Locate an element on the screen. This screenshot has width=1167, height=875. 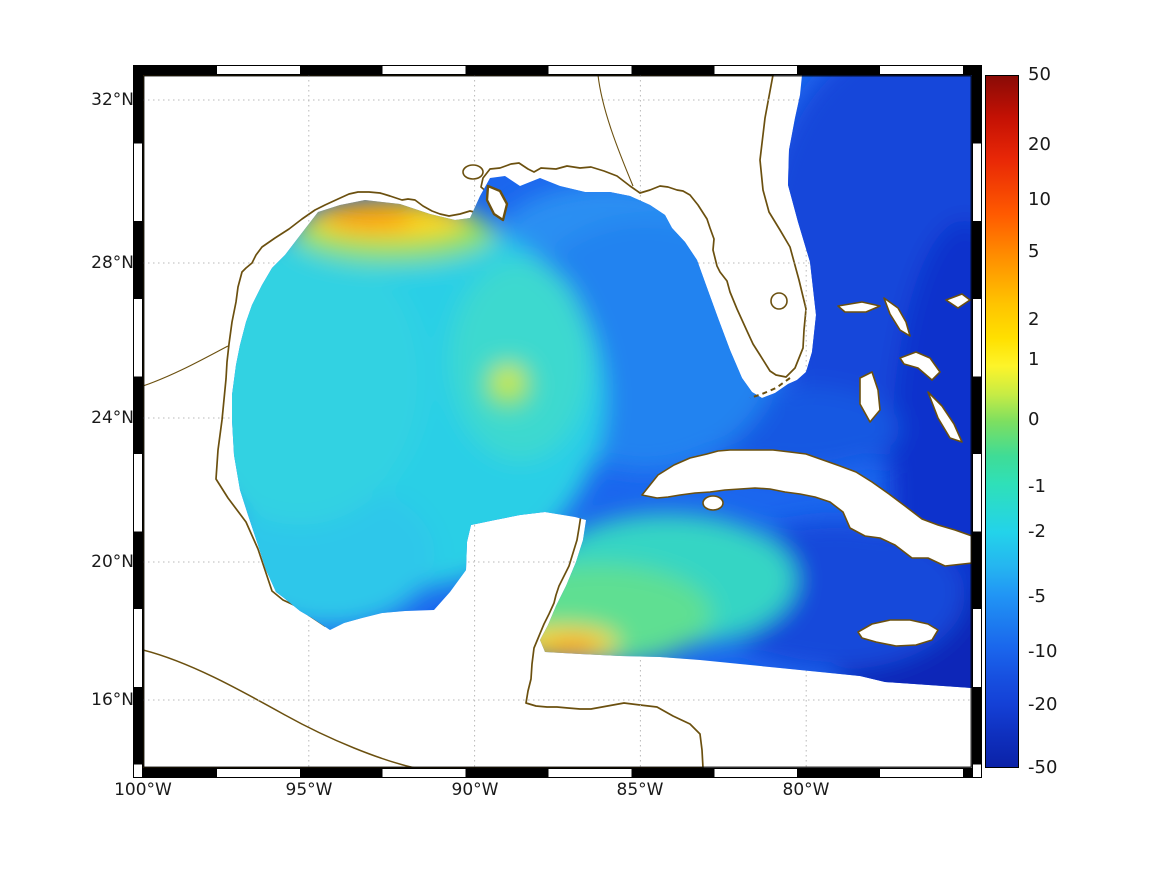
map-frame-top is located at coordinates (557, 70).